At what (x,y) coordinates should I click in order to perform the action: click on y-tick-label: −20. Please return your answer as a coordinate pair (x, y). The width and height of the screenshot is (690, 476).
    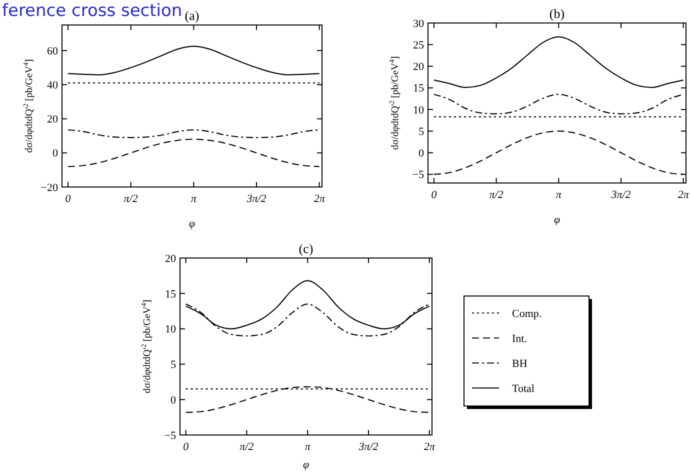
    Looking at the image, I should click on (49, 188).